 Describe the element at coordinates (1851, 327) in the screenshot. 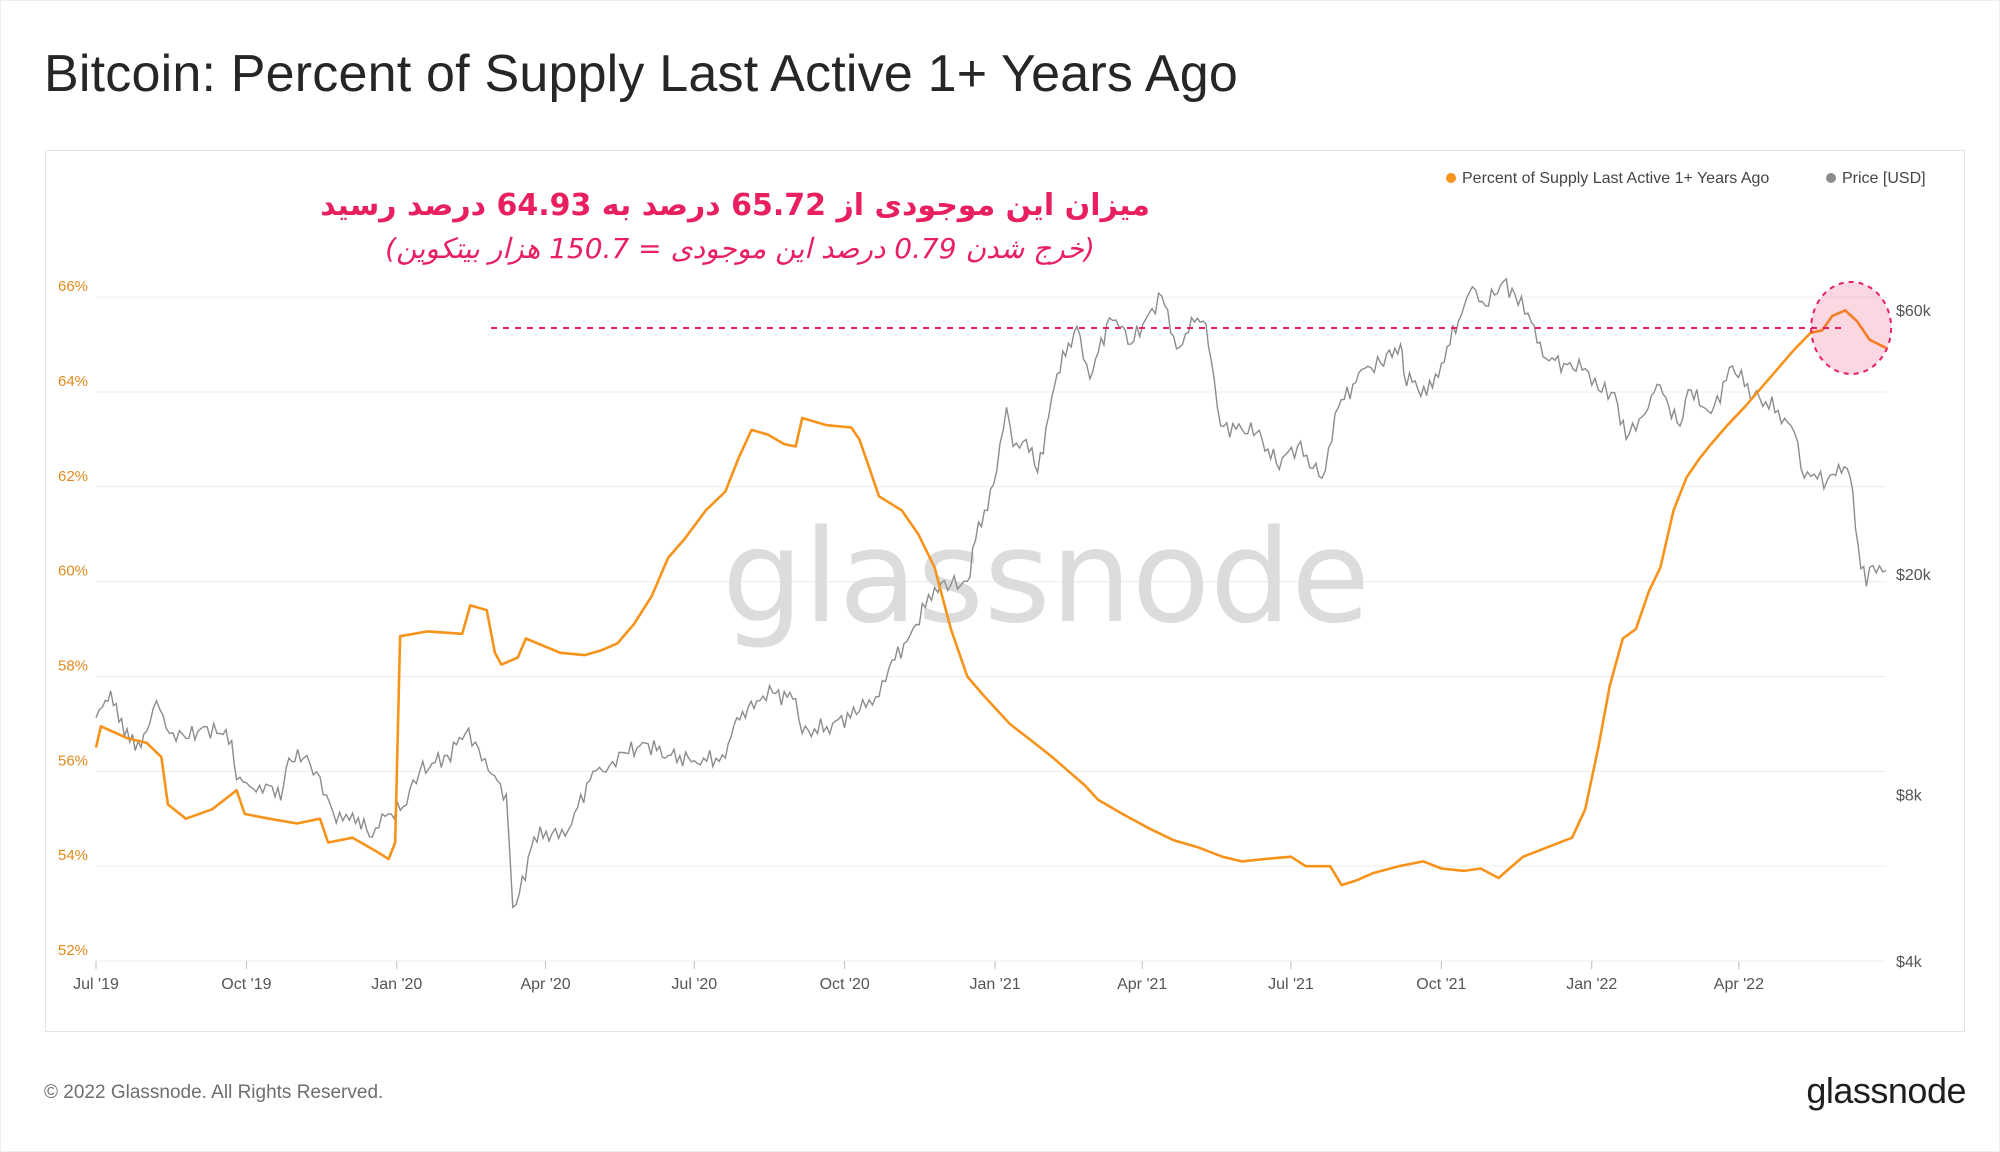

I see `highlight-circle` at that location.